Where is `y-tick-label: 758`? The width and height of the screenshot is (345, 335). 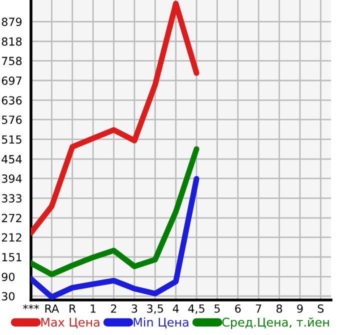 y-tick-label: 758 is located at coordinates (12, 61).